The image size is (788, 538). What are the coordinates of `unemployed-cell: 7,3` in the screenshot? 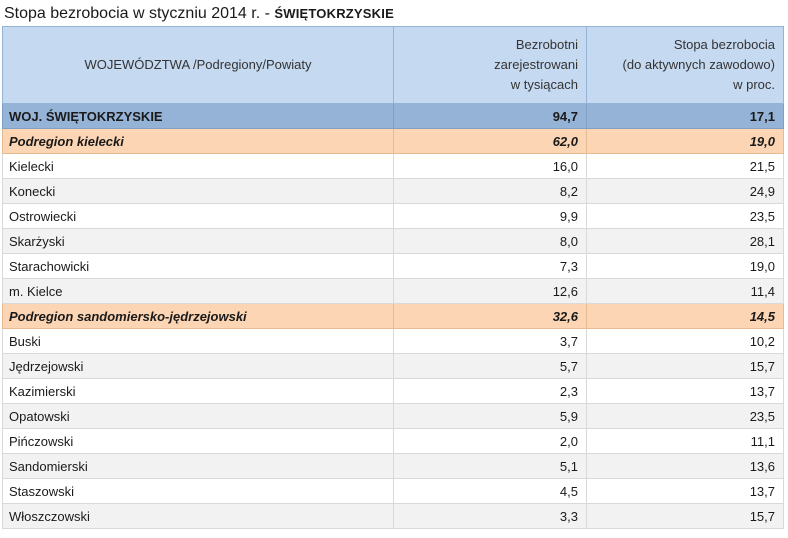 It's located at (490, 266).